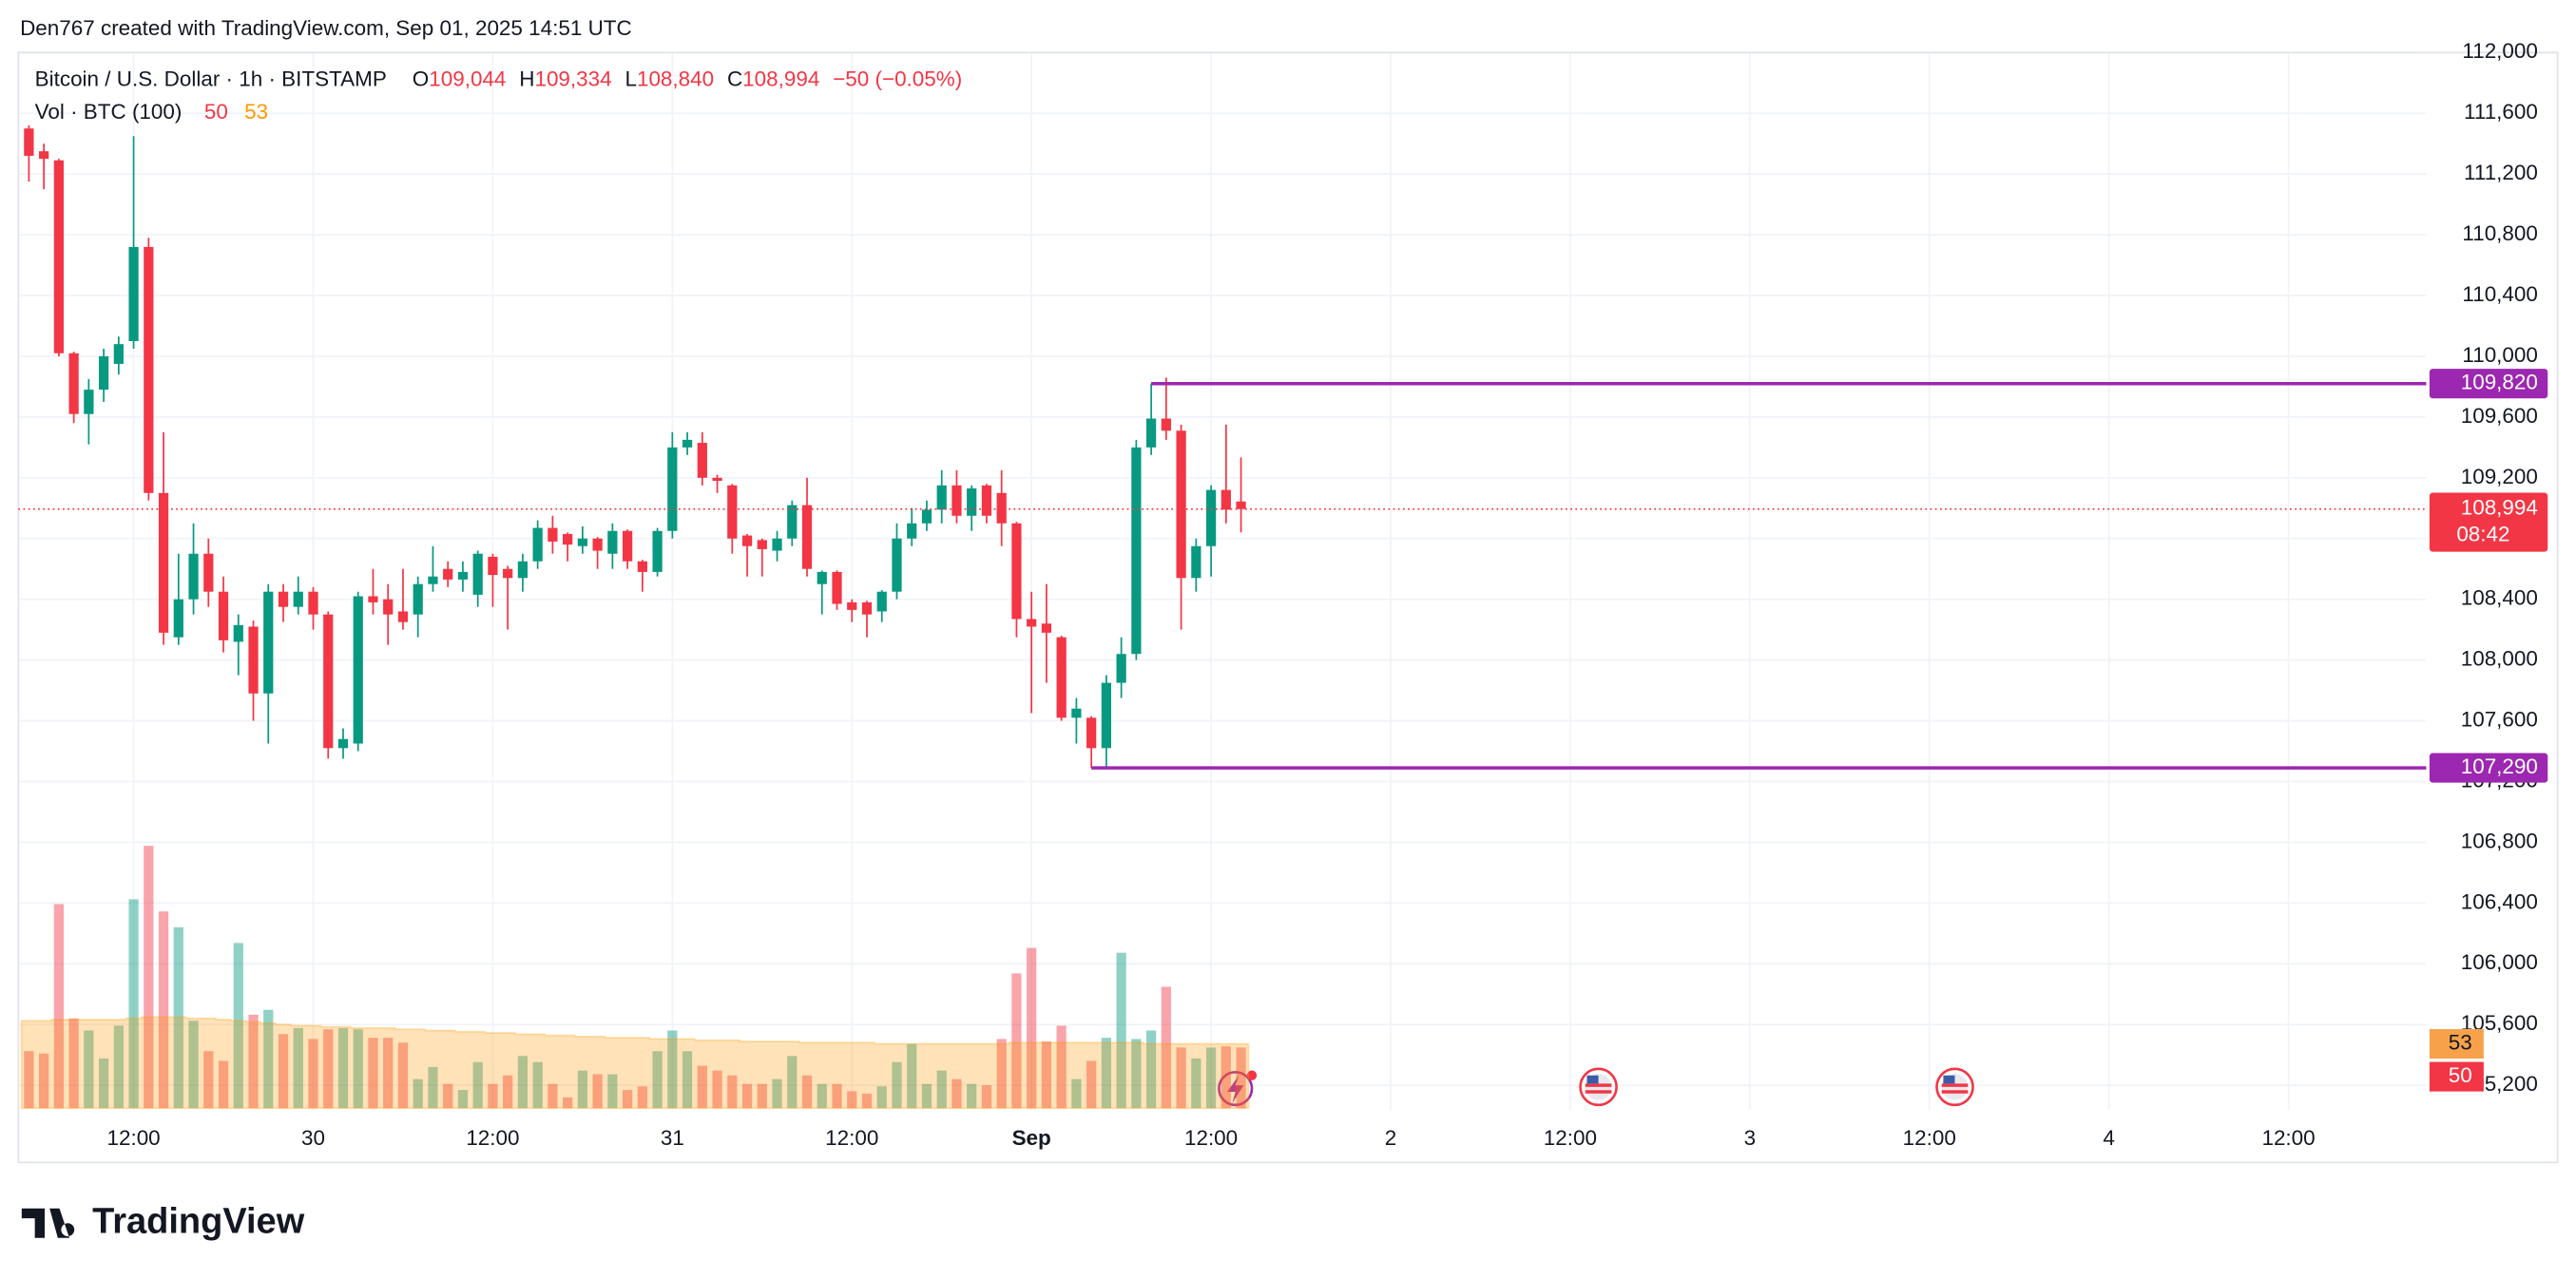 Image resolution: width=2576 pixels, height=1279 pixels. Describe the element at coordinates (2488, 384) in the screenshot. I see `level-label-bg` at that location.